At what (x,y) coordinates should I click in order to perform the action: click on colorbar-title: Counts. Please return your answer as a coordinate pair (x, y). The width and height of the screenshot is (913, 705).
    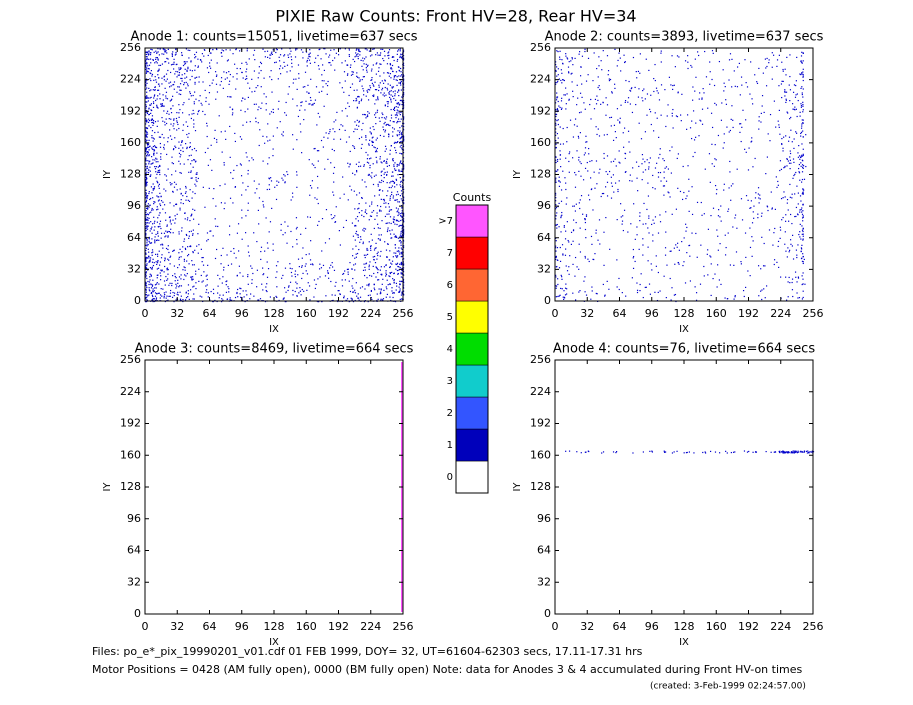
    Looking at the image, I should click on (472, 197).